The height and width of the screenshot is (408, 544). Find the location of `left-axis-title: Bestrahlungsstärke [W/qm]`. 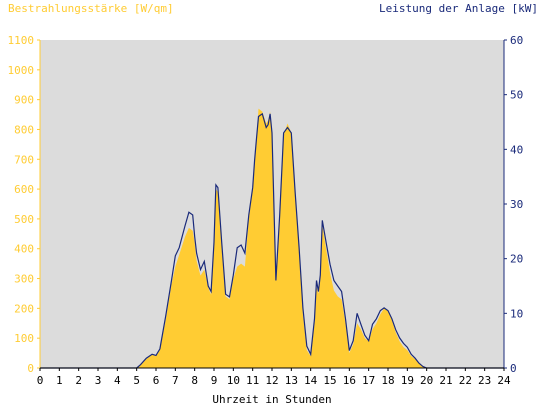

left-axis-title: Bestrahlungsstärke [W/qm] is located at coordinates (91, 8).